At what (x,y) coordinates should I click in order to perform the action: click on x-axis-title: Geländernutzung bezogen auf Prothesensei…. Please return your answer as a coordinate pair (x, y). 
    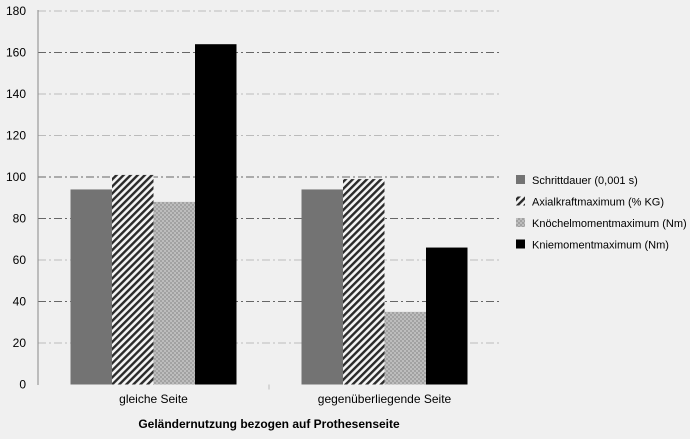
    Looking at the image, I should click on (269, 424).